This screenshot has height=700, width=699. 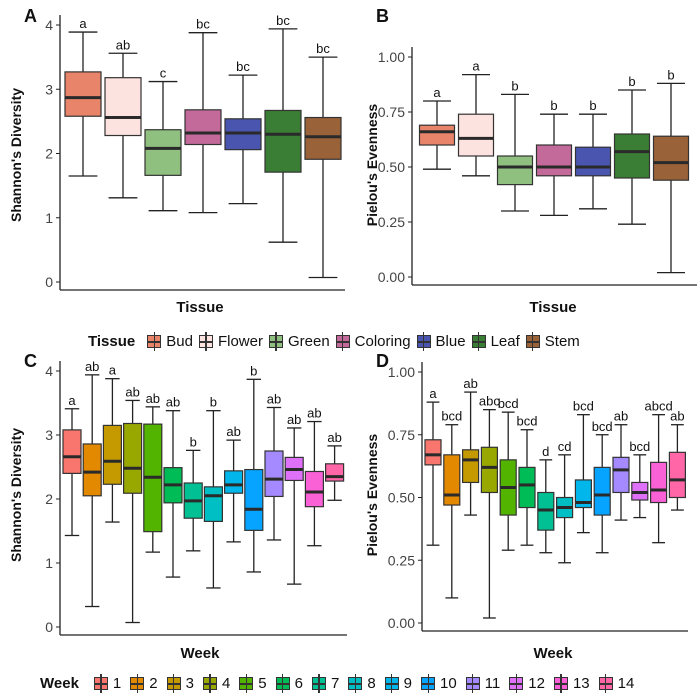 I want to click on box-3: a, so click(x=112, y=443).